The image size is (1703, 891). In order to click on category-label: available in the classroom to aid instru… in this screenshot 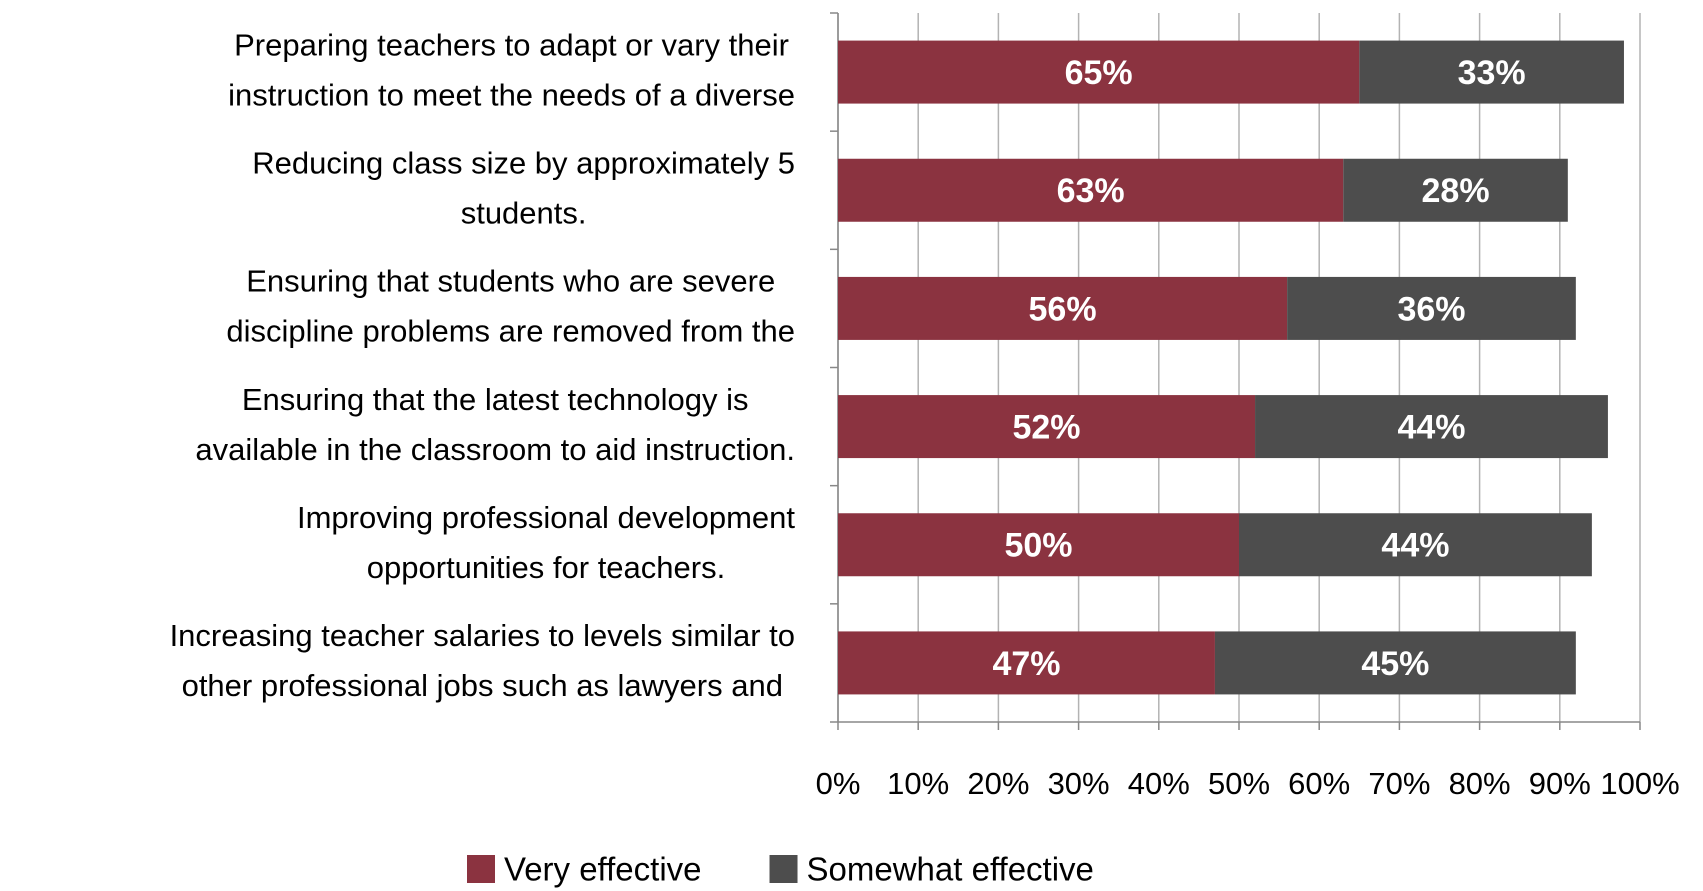, I will do `click(495, 449)`.